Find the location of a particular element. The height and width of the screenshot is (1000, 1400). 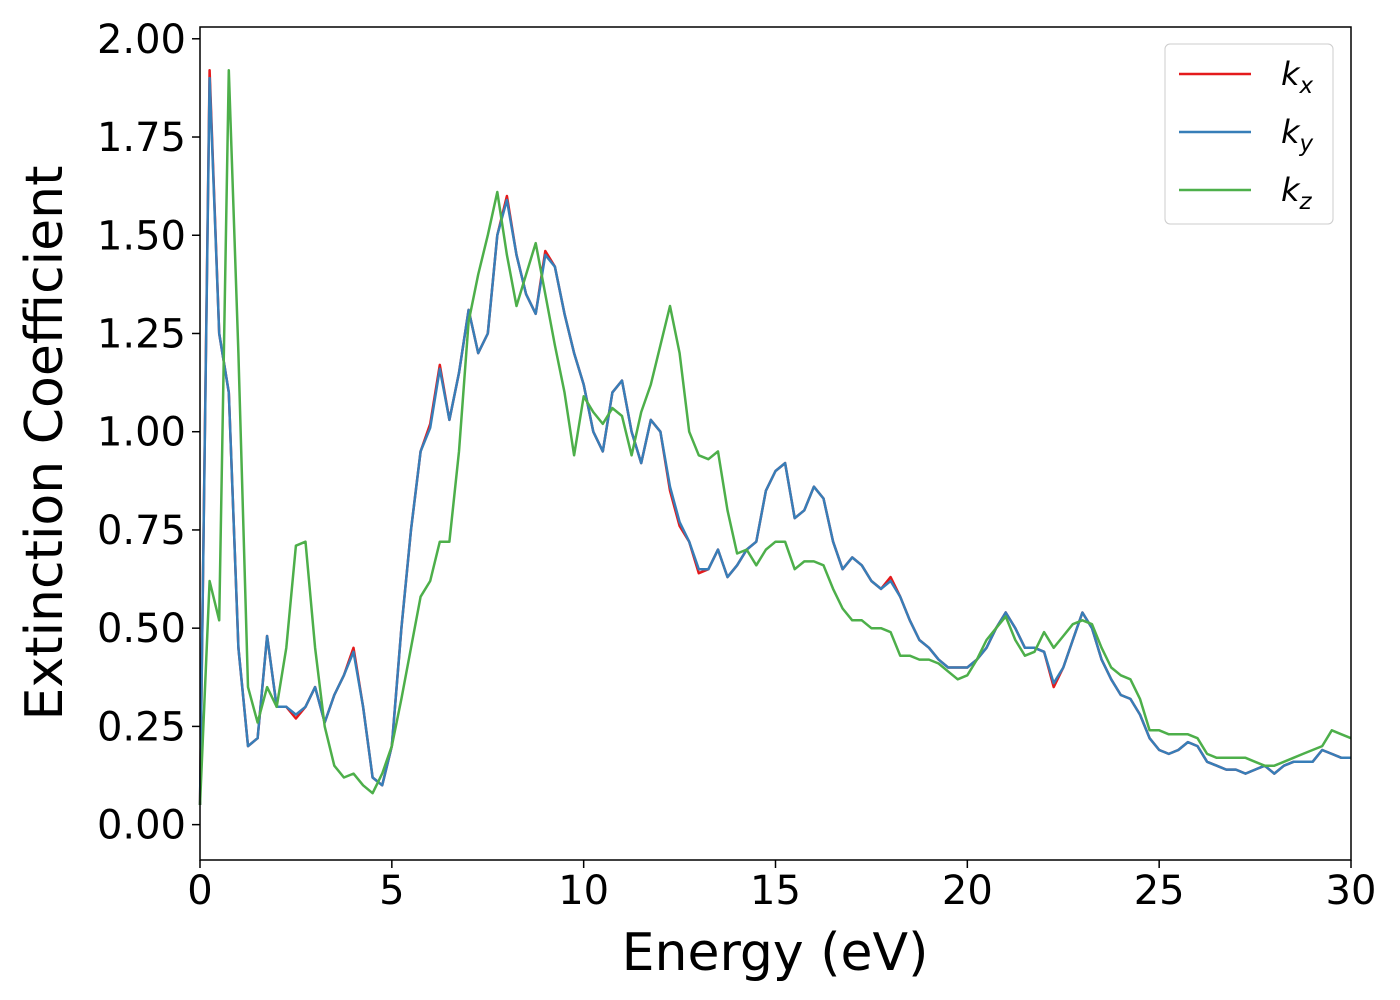

legend-label: ky is located at coordinates (1297, 135).